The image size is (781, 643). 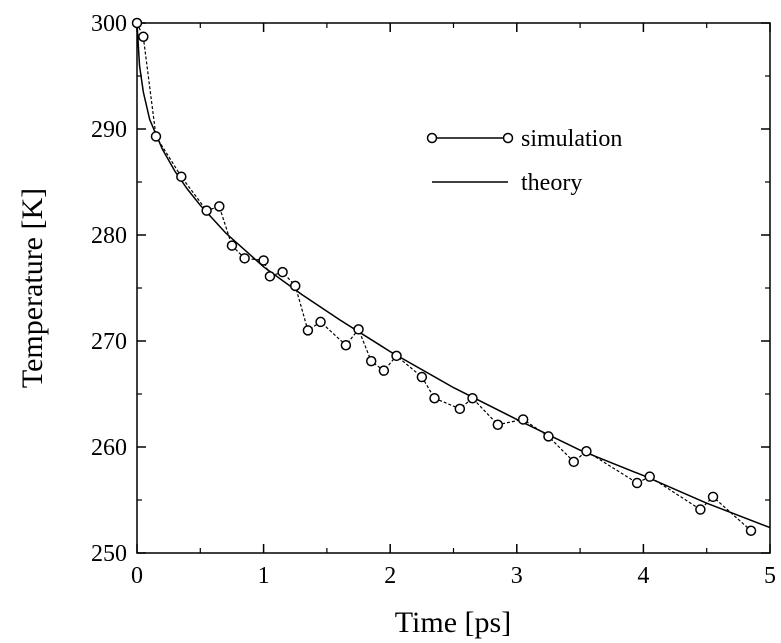 What do you see at coordinates (109, 554) in the screenshot?
I see `y-tick-label: 250` at bounding box center [109, 554].